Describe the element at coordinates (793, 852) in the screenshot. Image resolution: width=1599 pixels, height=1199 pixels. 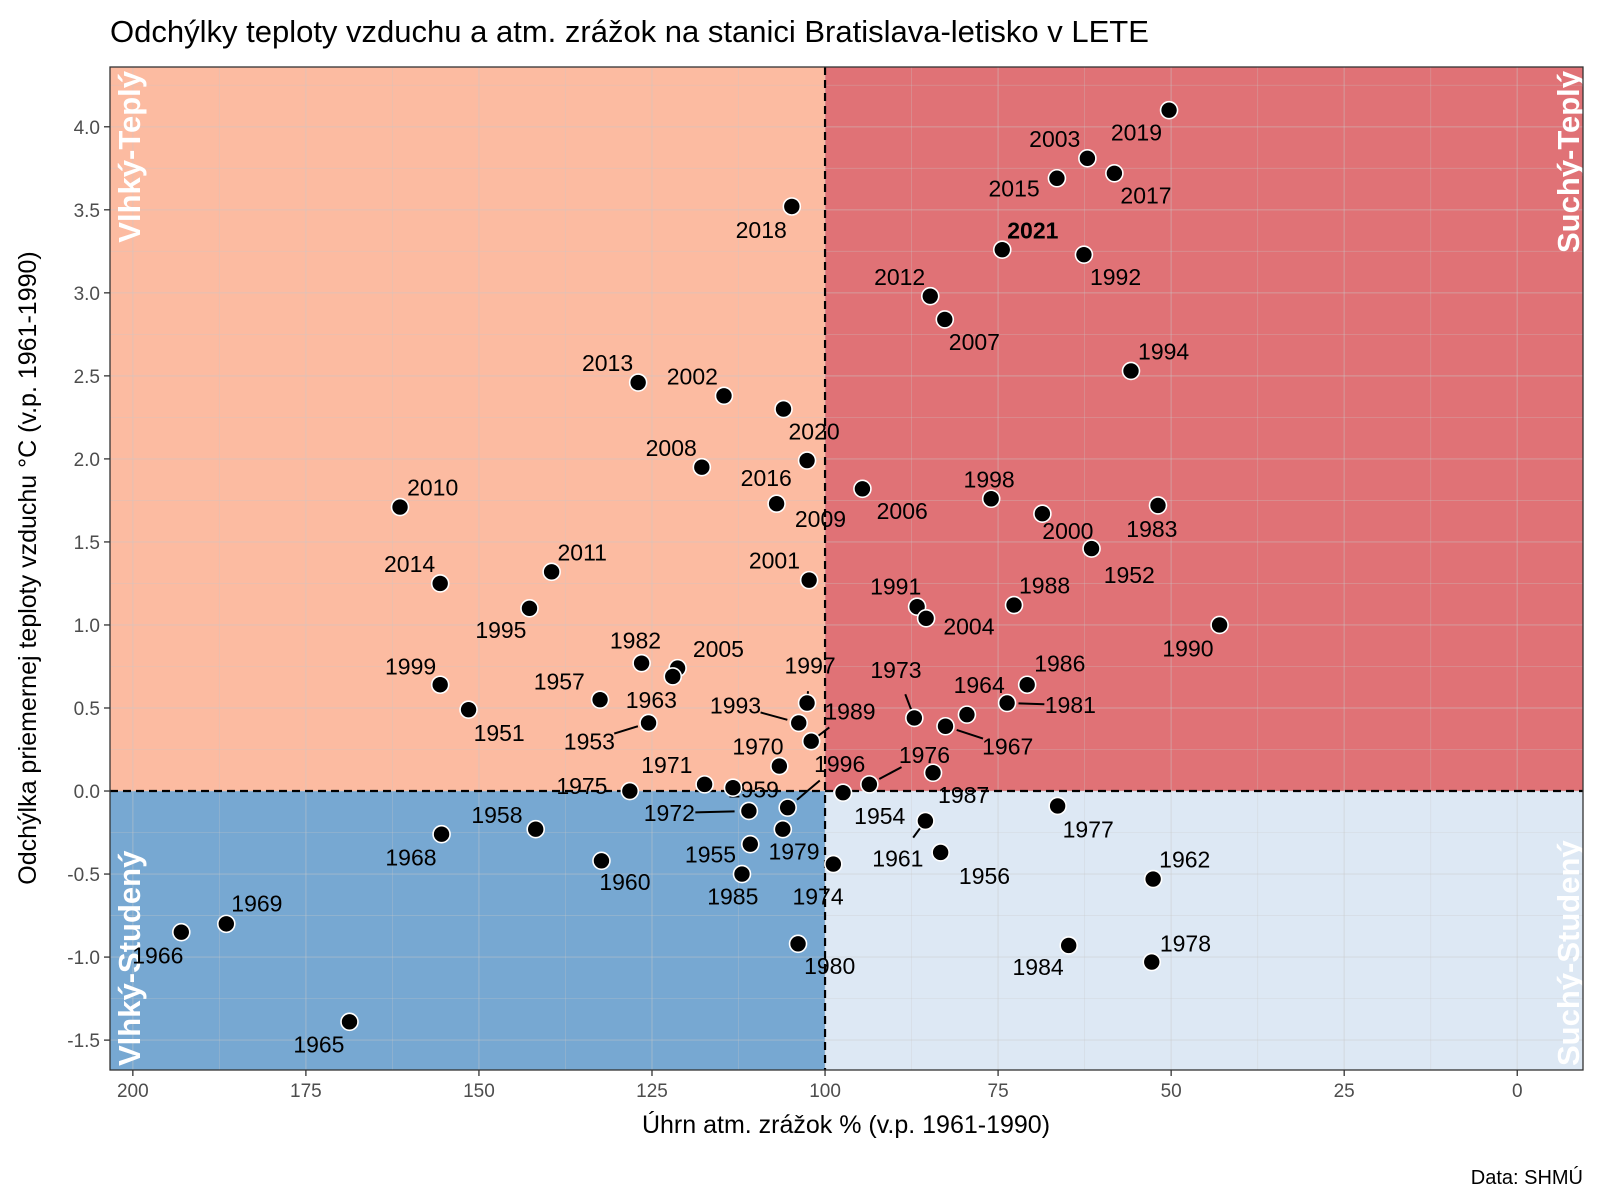
I see `point-label: 1979` at that location.